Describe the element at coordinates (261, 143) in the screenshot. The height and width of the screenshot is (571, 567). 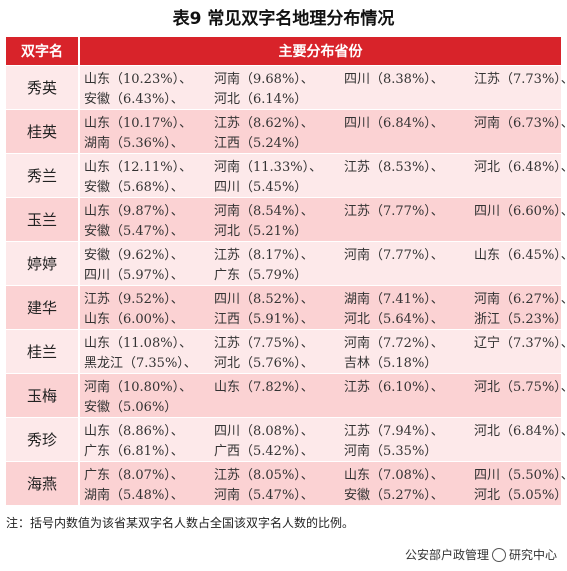
I see `province-entry: 江西（5.24%）` at that location.